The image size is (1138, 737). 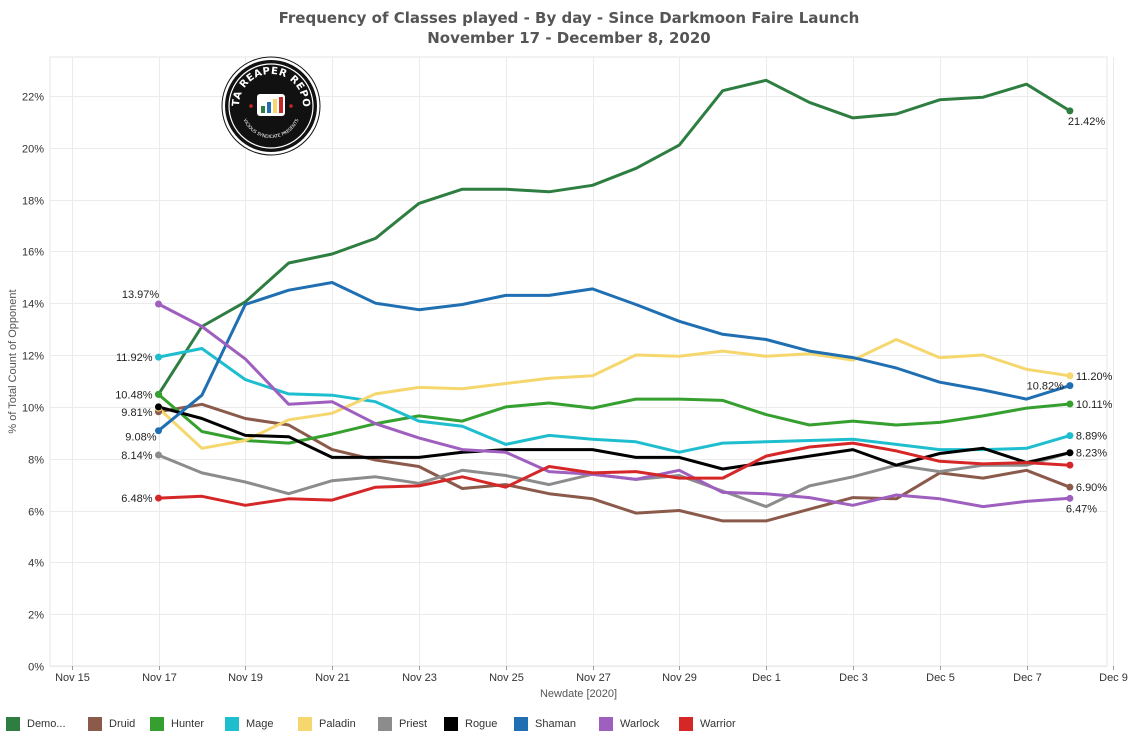 What do you see at coordinates (1081, 509) in the screenshot?
I see `end-label-warlock: 6.47%` at bounding box center [1081, 509].